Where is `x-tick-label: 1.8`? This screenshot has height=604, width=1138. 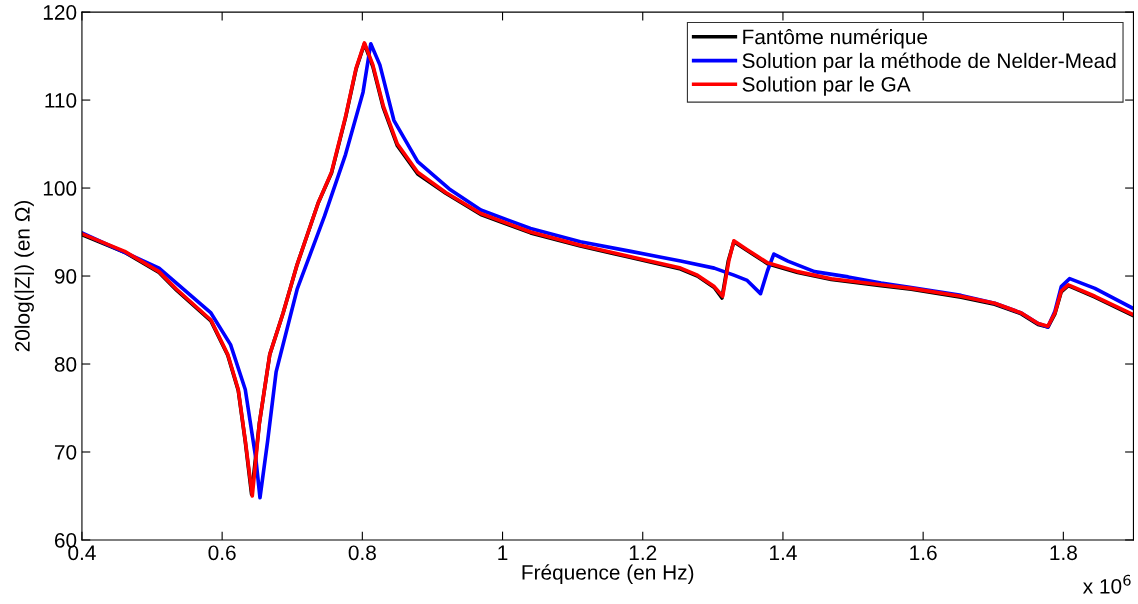
x-tick-label: 1.8 is located at coordinates (1063, 553).